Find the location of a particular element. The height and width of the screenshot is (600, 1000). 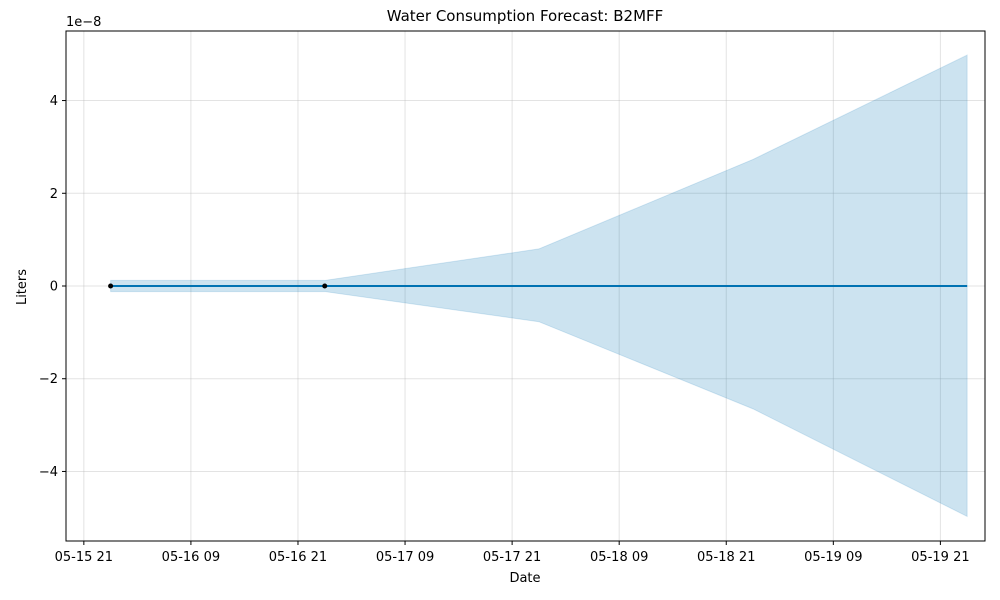

y-tick-label: 0 is located at coordinates (54, 287).